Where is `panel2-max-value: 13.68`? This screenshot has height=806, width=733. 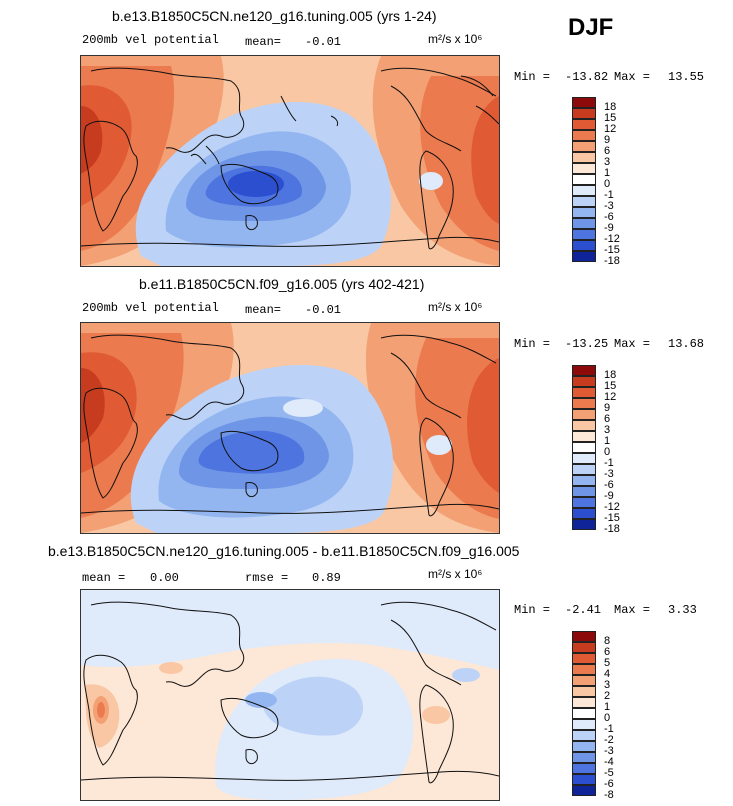 panel2-max-value: 13.68 is located at coordinates (686, 344).